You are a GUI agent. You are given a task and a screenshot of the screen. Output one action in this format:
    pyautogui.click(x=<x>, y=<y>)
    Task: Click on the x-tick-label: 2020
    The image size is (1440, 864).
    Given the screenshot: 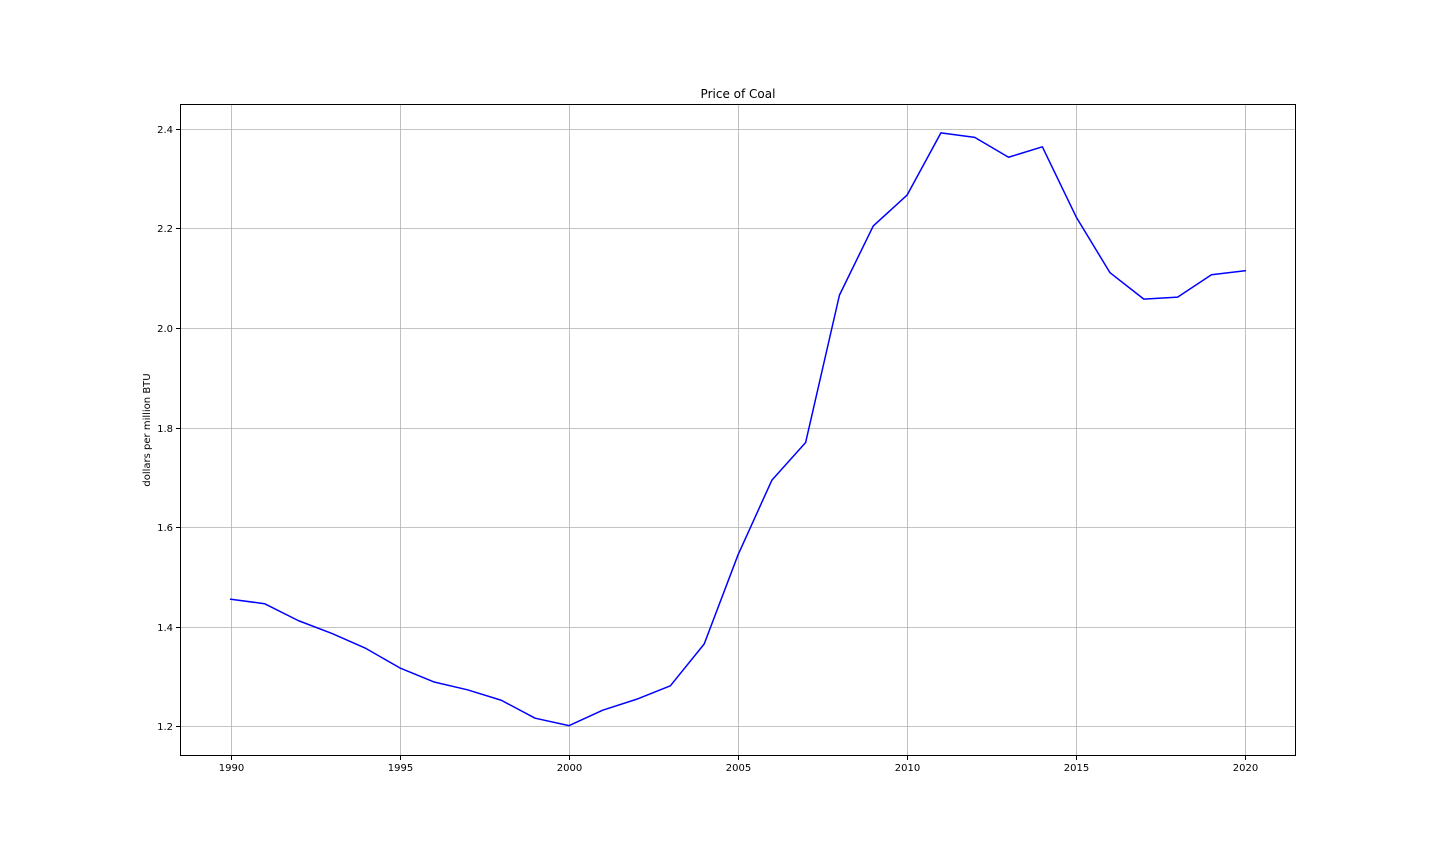 What is the action you would take?
    pyautogui.click(x=1245, y=768)
    